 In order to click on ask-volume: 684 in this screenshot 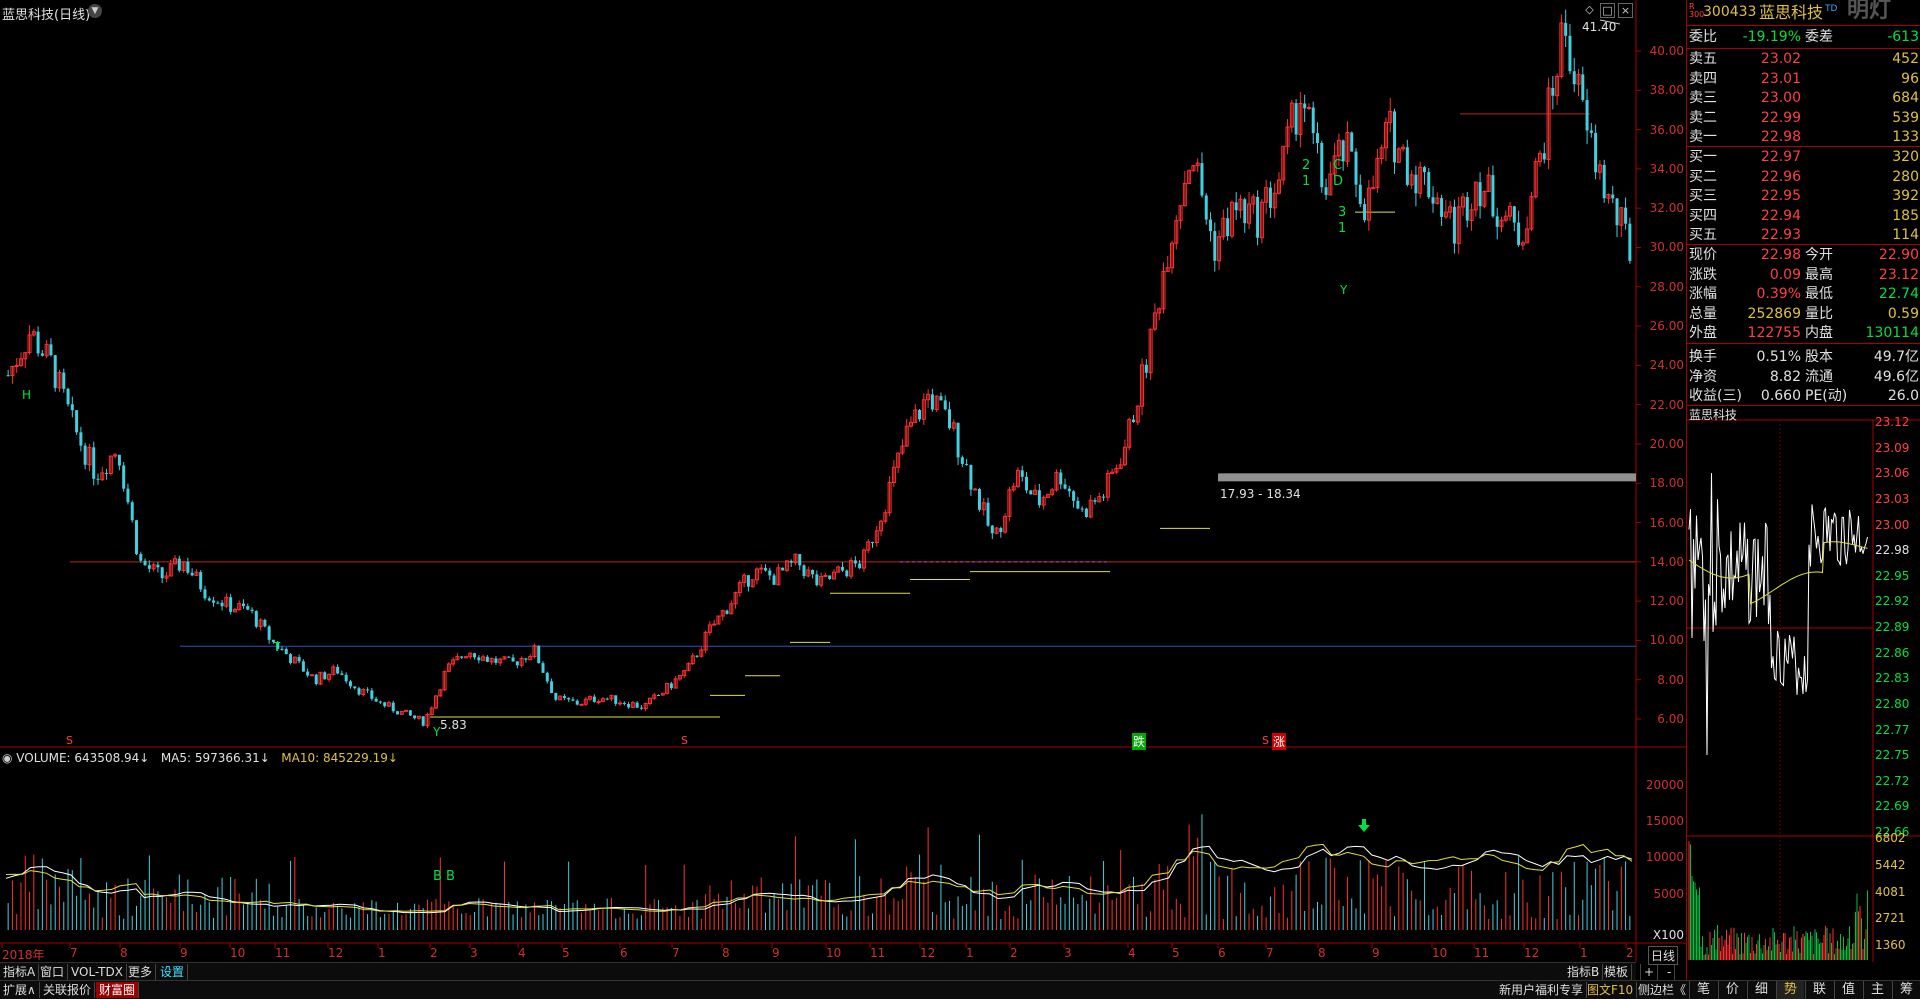, I will do `click(1905, 98)`.